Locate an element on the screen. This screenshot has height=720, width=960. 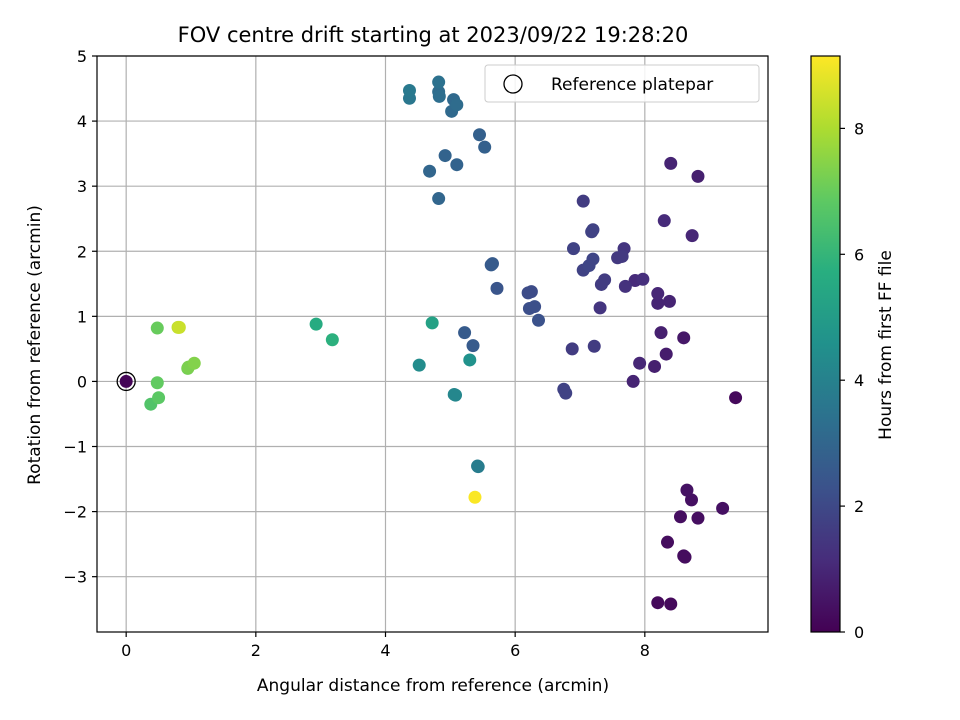
reference-marker-layer is located at coordinates (126, 381).